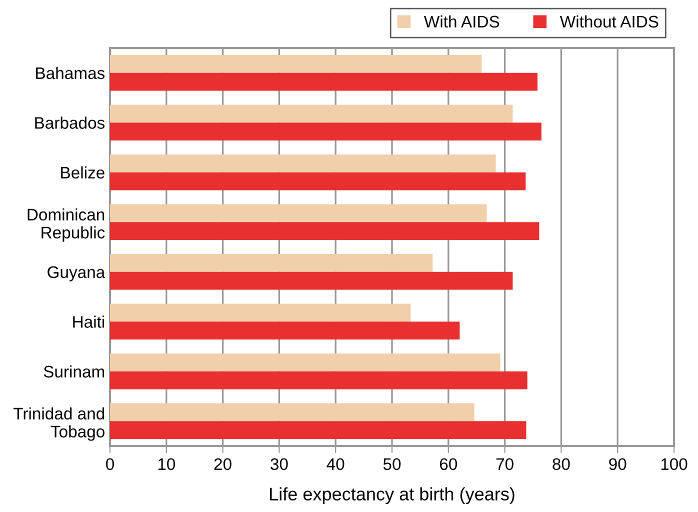 Image resolution: width=698 pixels, height=512 pixels. I want to click on x-tick-label: 10, so click(167, 464).